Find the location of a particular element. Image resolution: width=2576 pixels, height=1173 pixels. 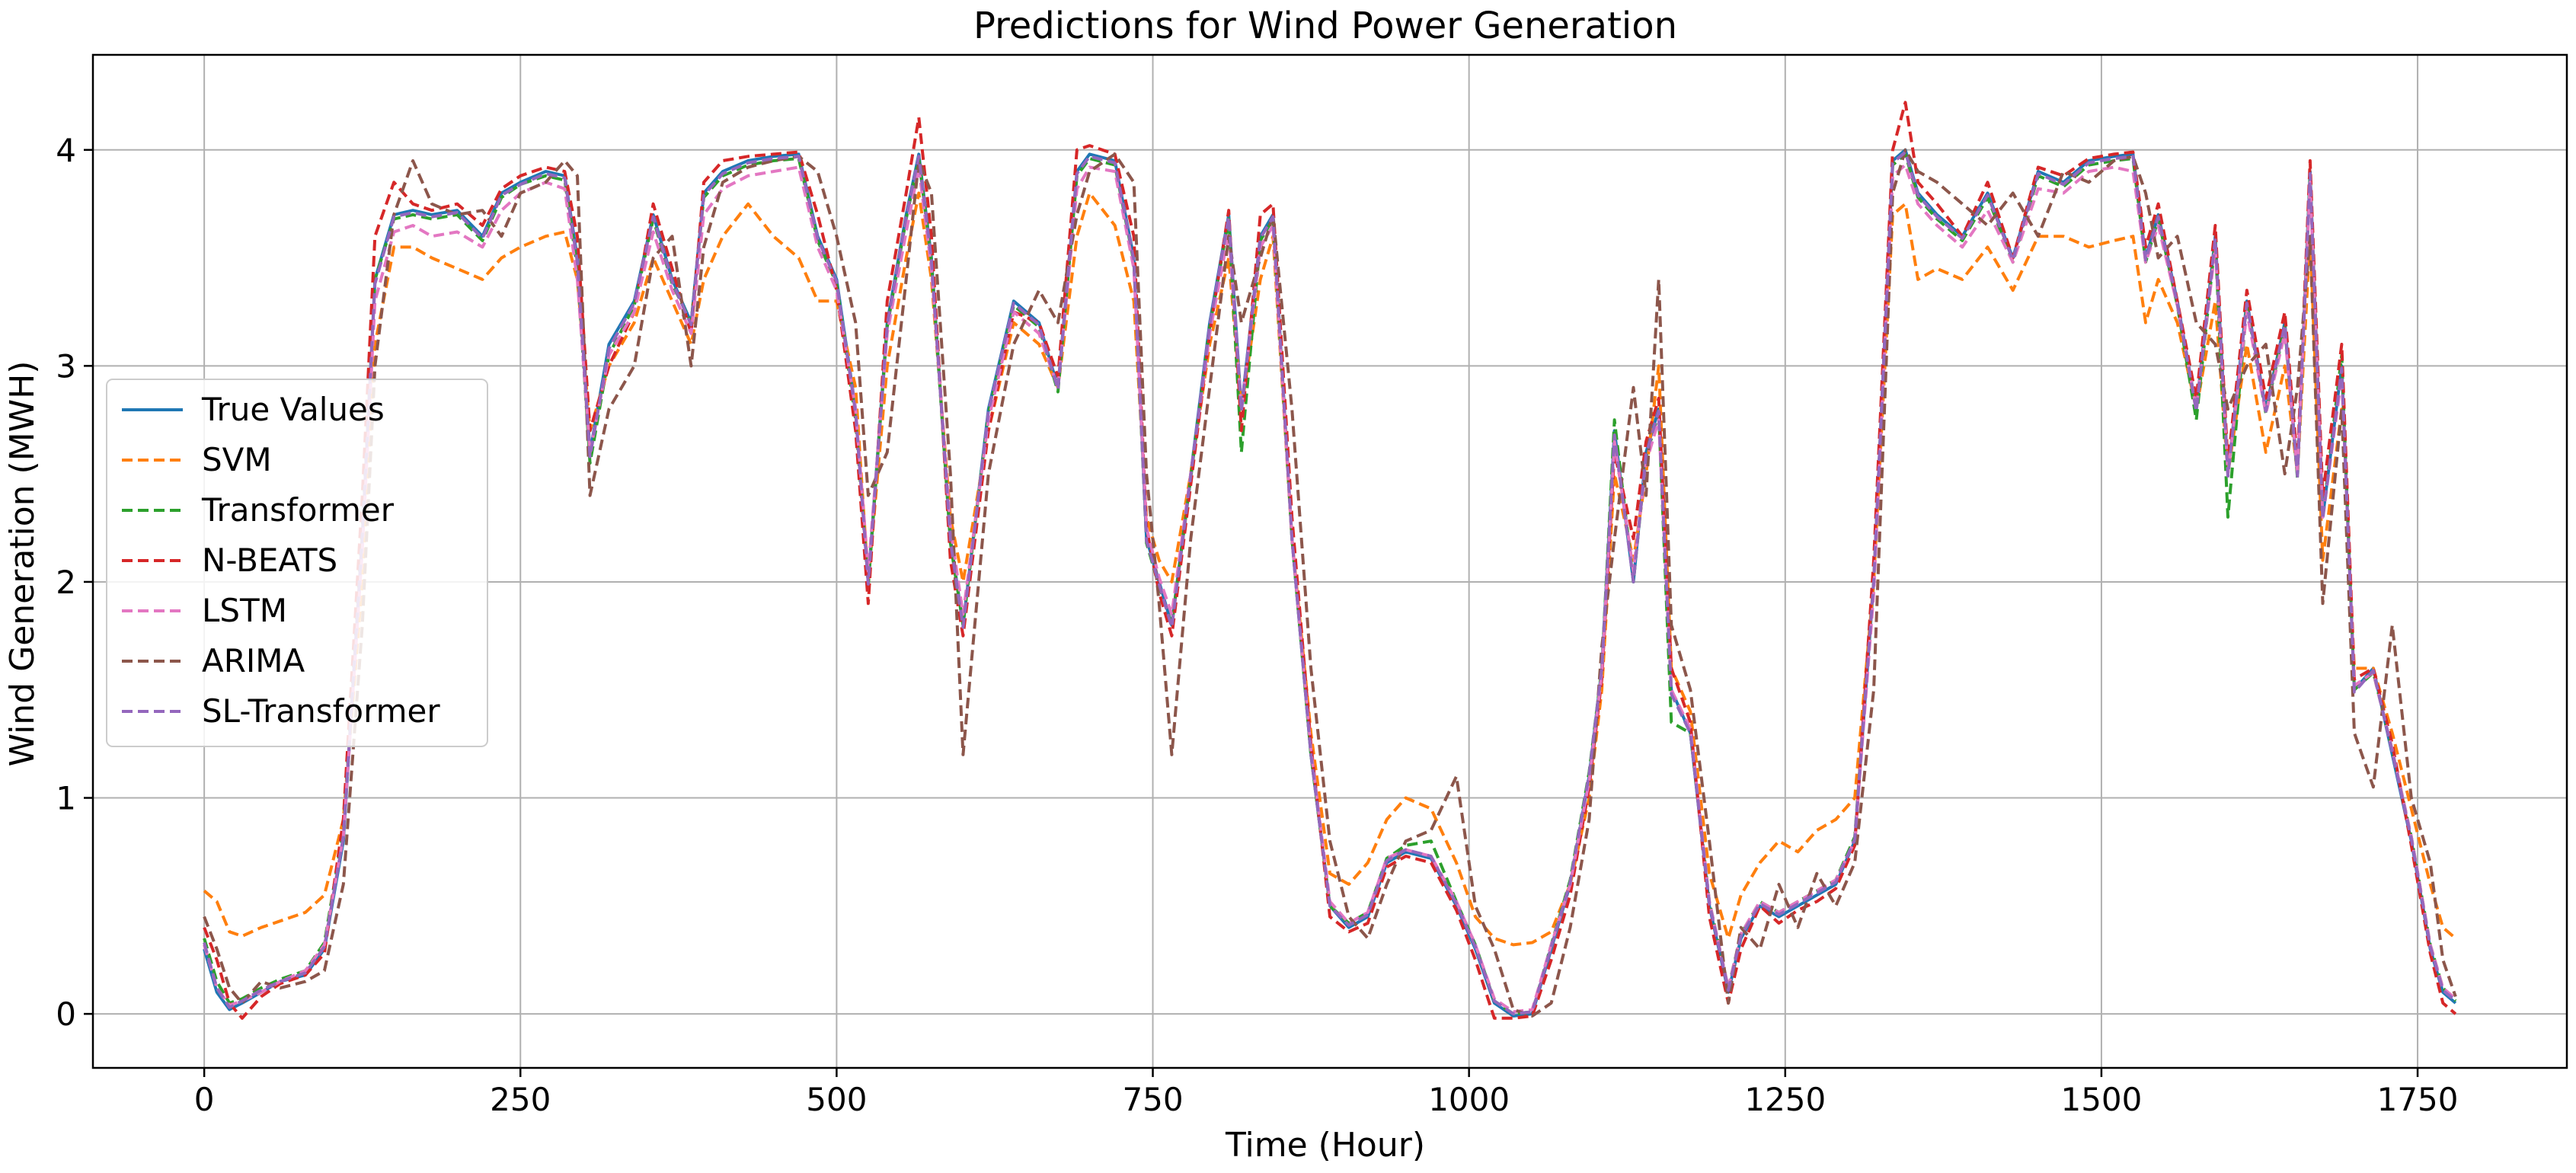

chart-title: Predictions for Wind Power Generation is located at coordinates (1325, 26).